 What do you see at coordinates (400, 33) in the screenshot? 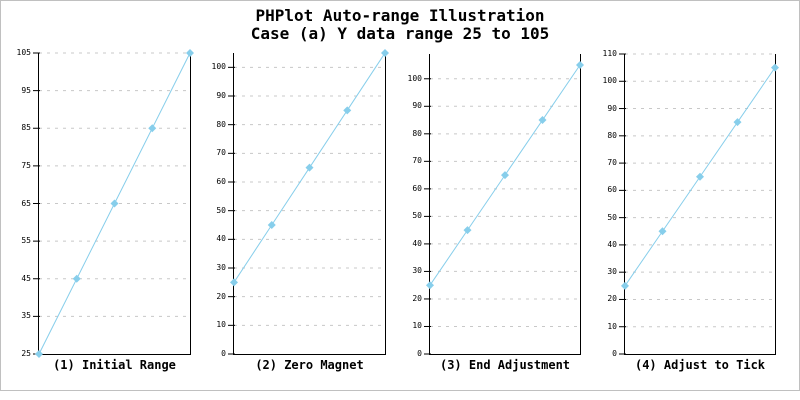
I see `chart-title-line2: Case (a) Y data range 25 to 105` at bounding box center [400, 33].